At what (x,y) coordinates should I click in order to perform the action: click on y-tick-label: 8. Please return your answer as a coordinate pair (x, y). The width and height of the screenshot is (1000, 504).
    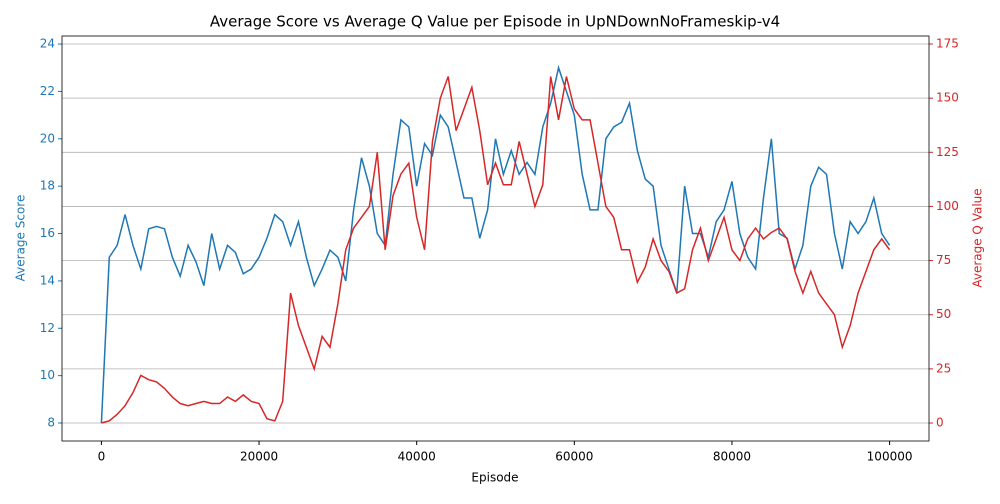
    Looking at the image, I should click on (51, 423).